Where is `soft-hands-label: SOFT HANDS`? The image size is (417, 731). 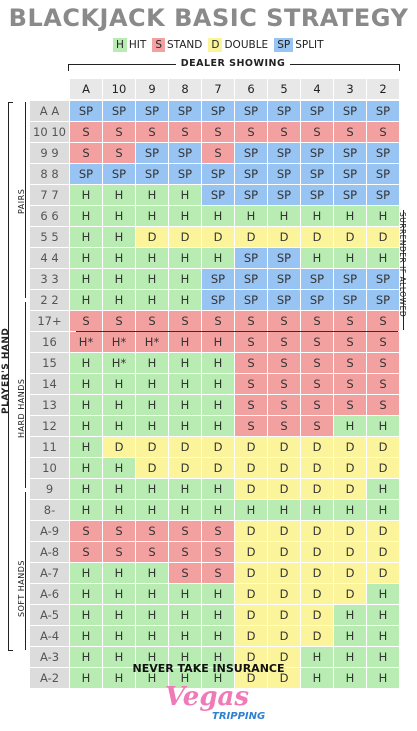 soft-hands-label: SOFT HANDS is located at coordinates (21, 588).